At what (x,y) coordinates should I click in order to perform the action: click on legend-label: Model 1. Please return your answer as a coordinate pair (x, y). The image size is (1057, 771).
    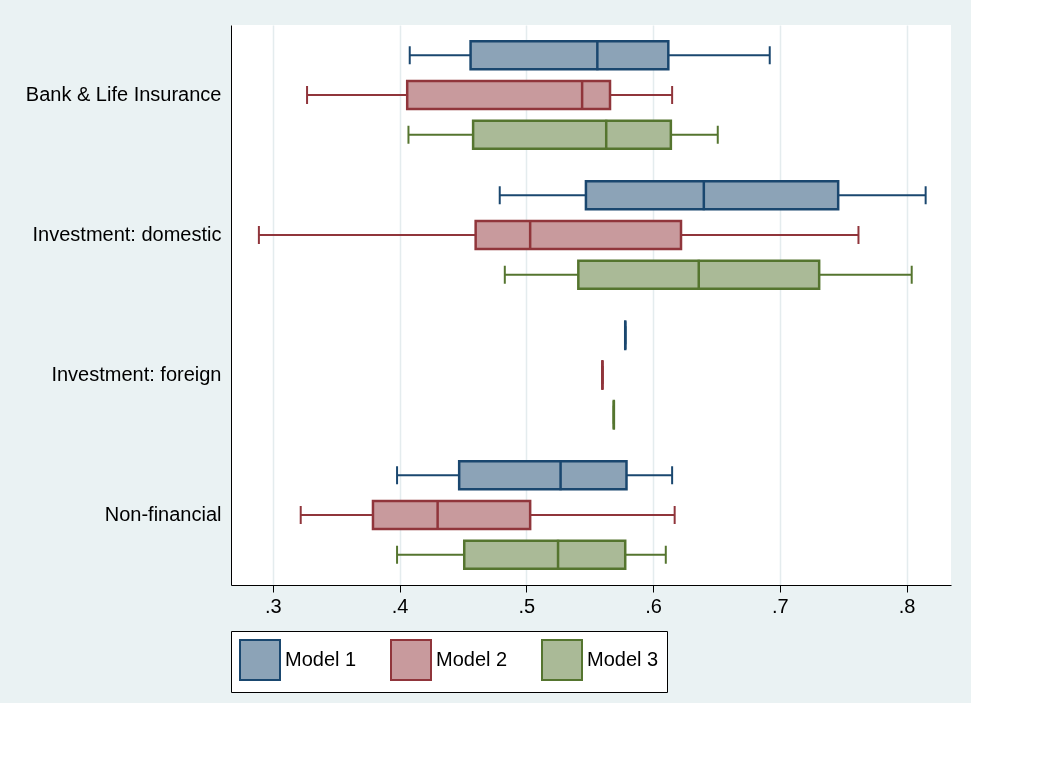
    Looking at the image, I should click on (321, 659).